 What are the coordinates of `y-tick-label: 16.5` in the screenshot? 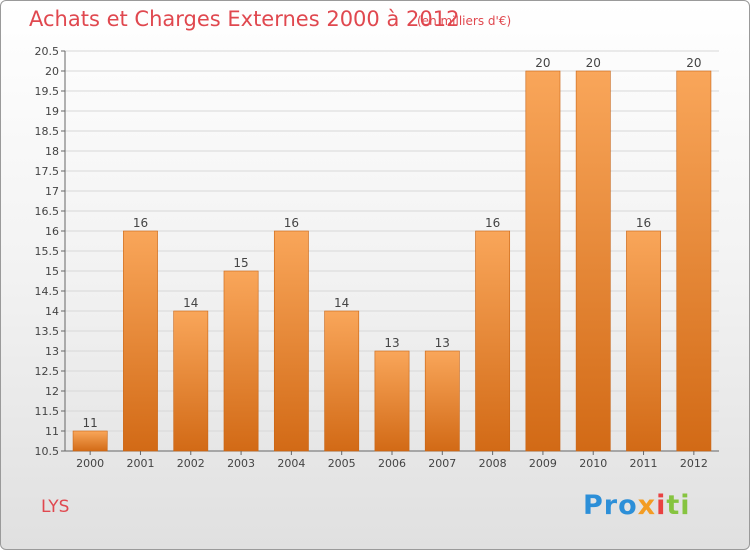 It's located at (47, 211).